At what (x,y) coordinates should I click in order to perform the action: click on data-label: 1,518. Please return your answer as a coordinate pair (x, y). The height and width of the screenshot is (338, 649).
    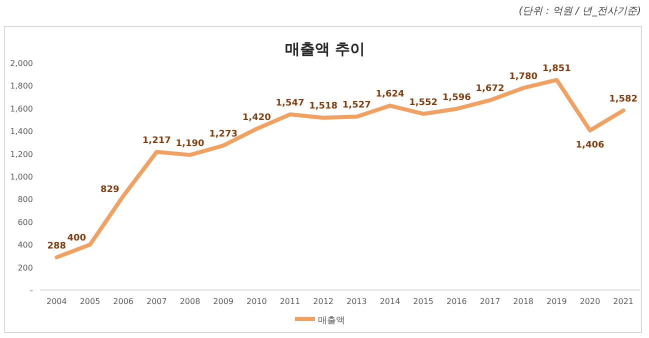
    Looking at the image, I should click on (323, 107).